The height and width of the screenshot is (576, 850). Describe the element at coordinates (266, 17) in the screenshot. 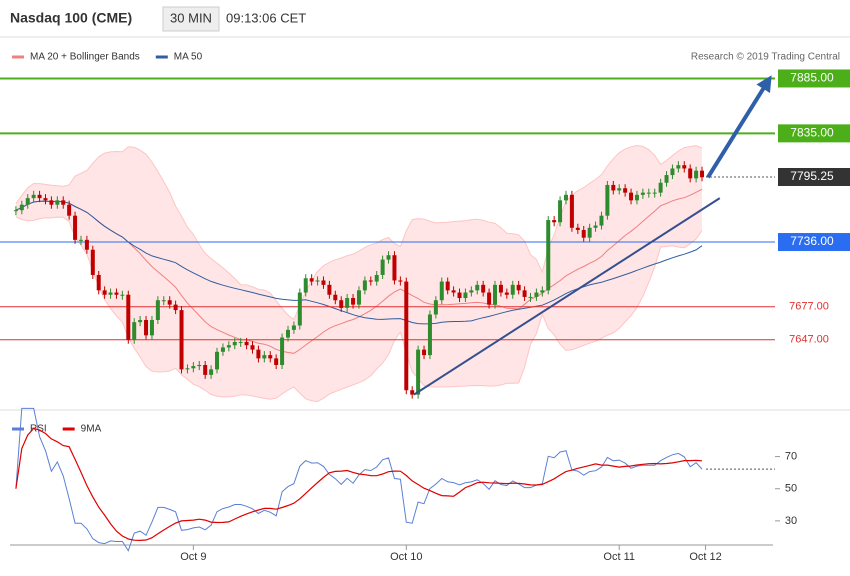

I see `time: 09:13:06 CET` at that location.